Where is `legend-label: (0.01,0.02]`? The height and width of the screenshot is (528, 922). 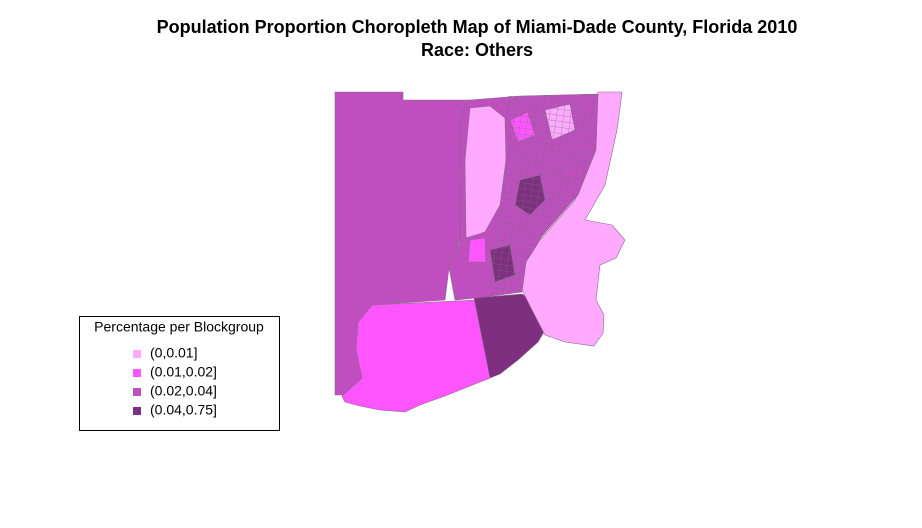 legend-label: (0.01,0.02] is located at coordinates (183, 372).